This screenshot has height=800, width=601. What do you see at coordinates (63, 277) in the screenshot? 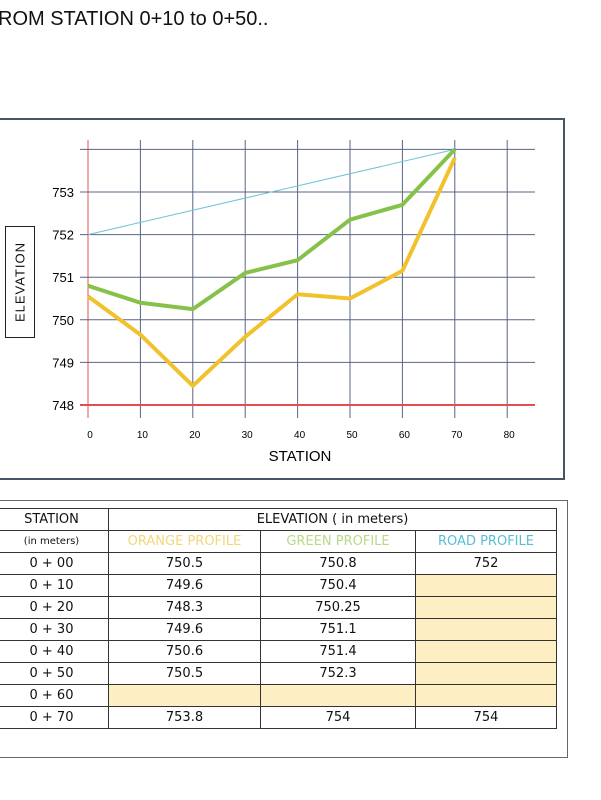
I see `y-tick-label: 751` at bounding box center [63, 277].